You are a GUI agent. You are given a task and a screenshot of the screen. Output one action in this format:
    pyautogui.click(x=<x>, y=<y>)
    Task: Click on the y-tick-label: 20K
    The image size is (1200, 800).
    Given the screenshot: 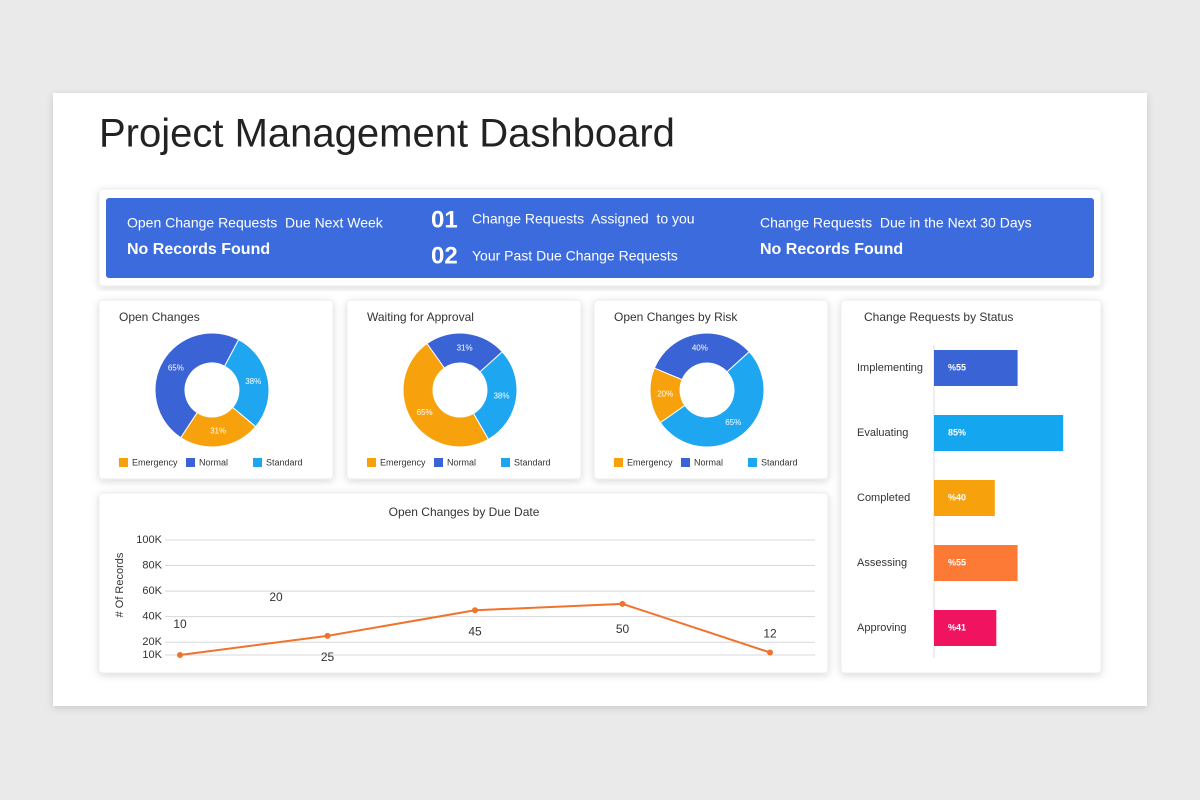 What is the action you would take?
    pyautogui.click(x=152, y=642)
    